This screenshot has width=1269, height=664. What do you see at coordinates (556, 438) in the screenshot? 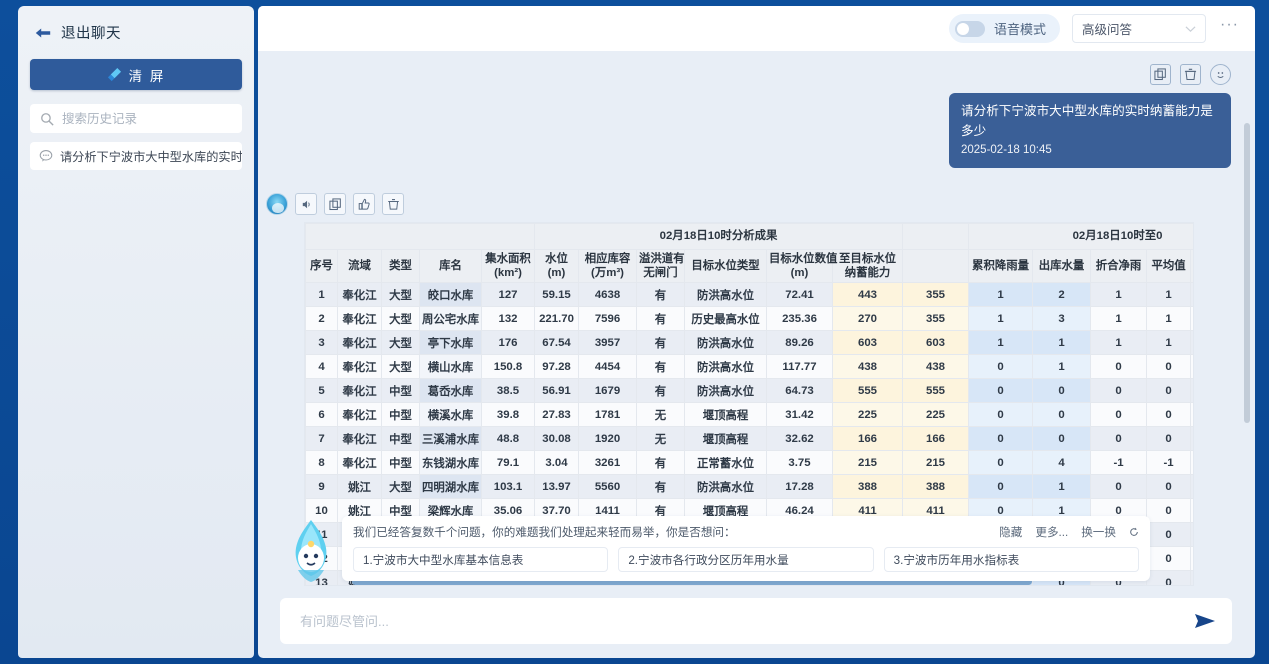
I see `cell-r7-c6: 30.08` at bounding box center [556, 438].